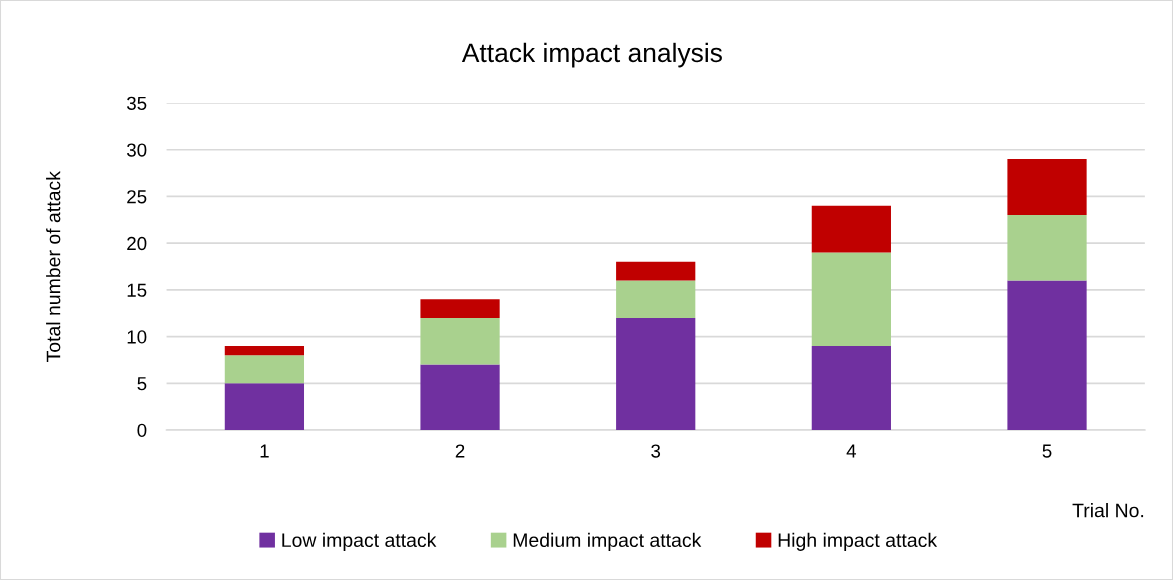 The height and width of the screenshot is (580, 1173). I want to click on y-tick-label: 0, so click(142, 430).